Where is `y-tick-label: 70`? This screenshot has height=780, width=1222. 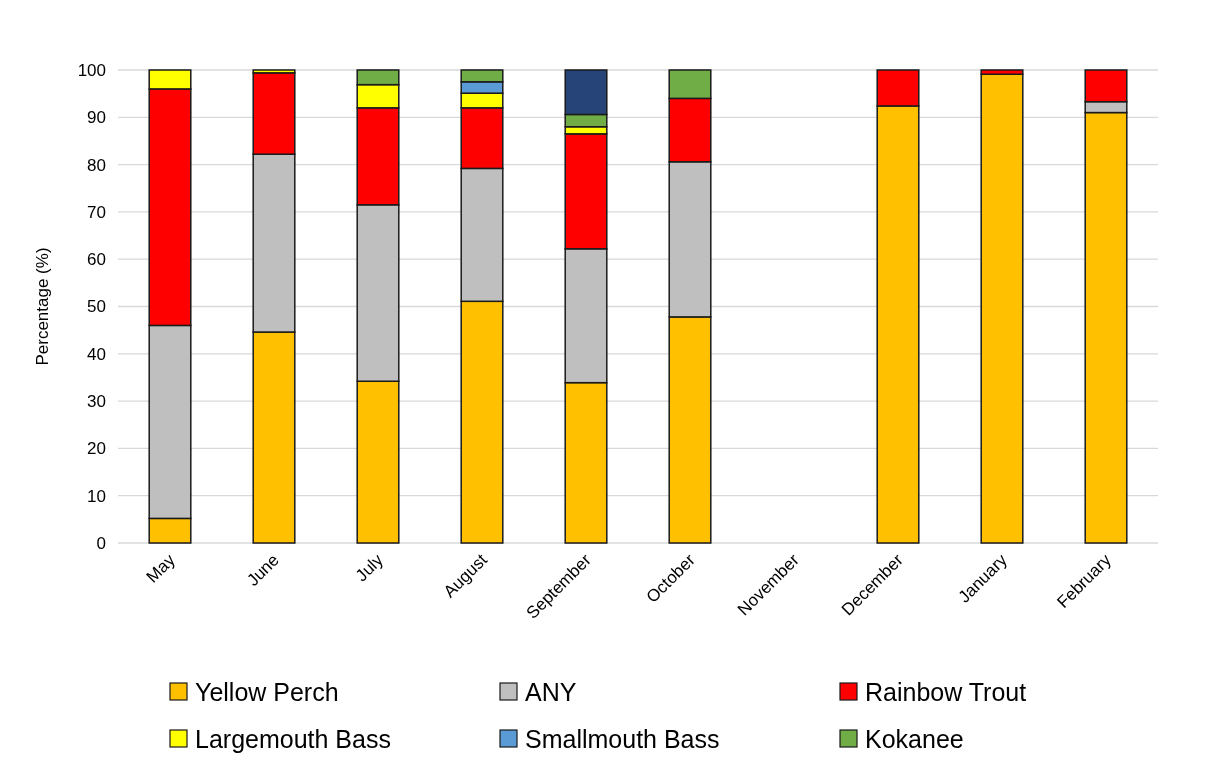
y-tick-label: 70 is located at coordinates (96, 212).